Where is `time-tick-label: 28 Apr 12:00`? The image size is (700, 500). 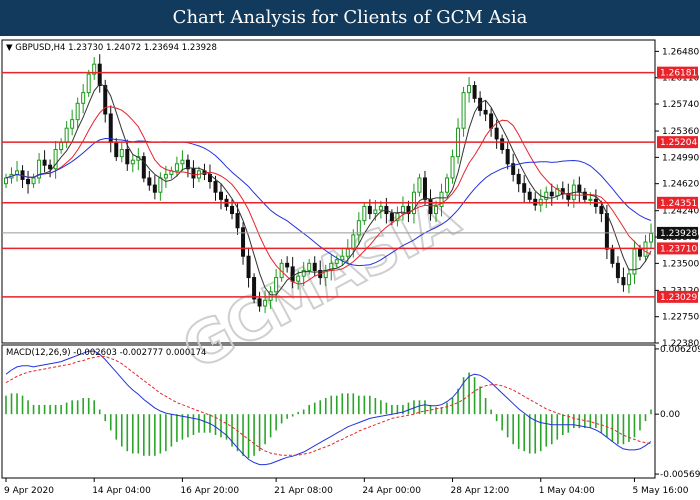 time-tick-label: 28 Apr 12:00 is located at coordinates (480, 491).